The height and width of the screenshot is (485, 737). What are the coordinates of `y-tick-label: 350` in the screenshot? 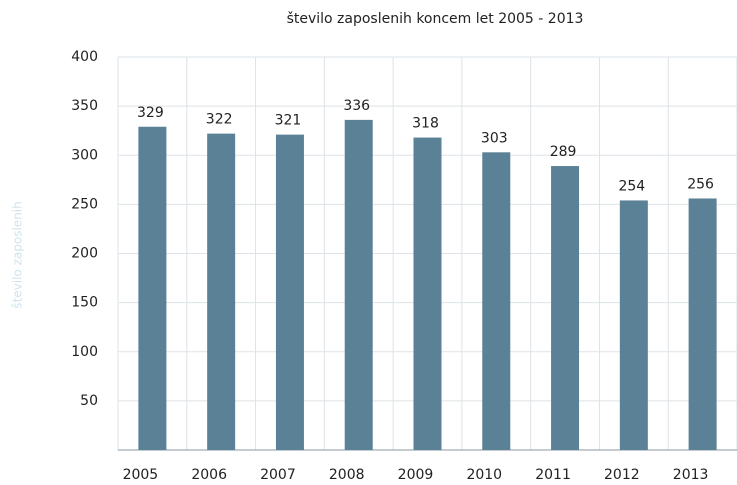 It's located at (84, 106).